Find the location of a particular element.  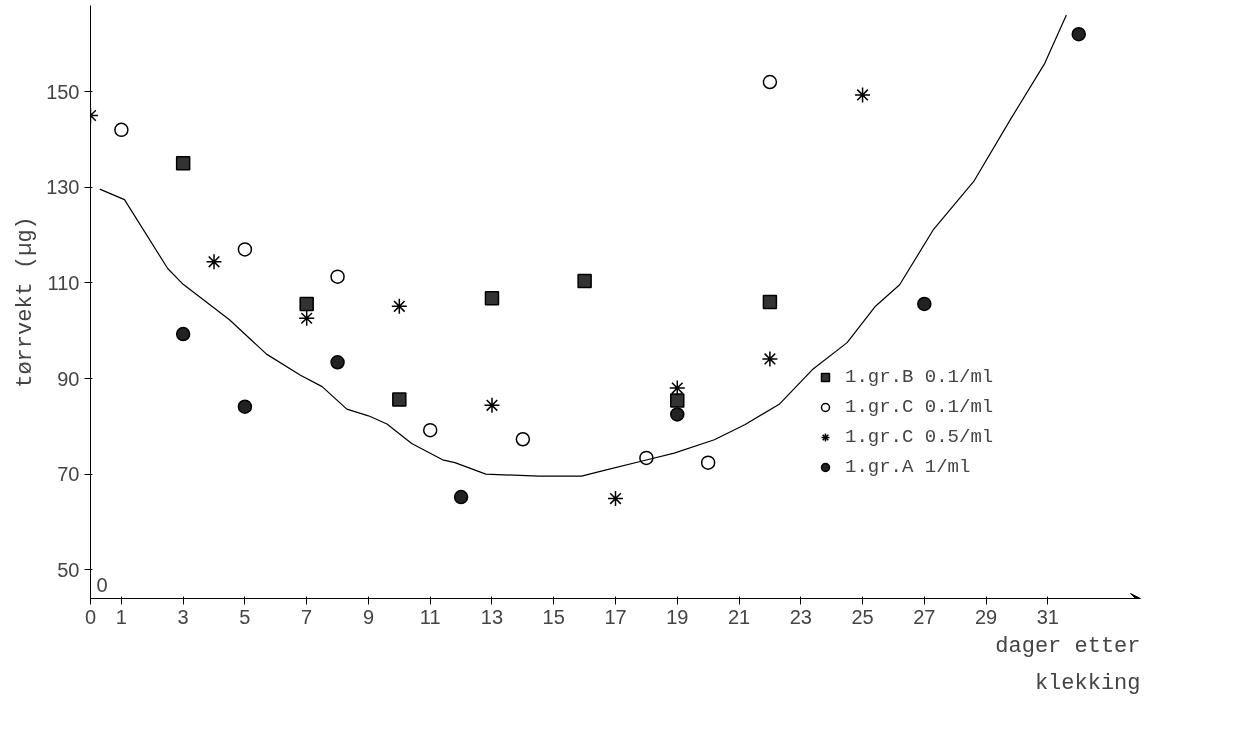

x-tick-label: 9 is located at coordinates (368, 616).